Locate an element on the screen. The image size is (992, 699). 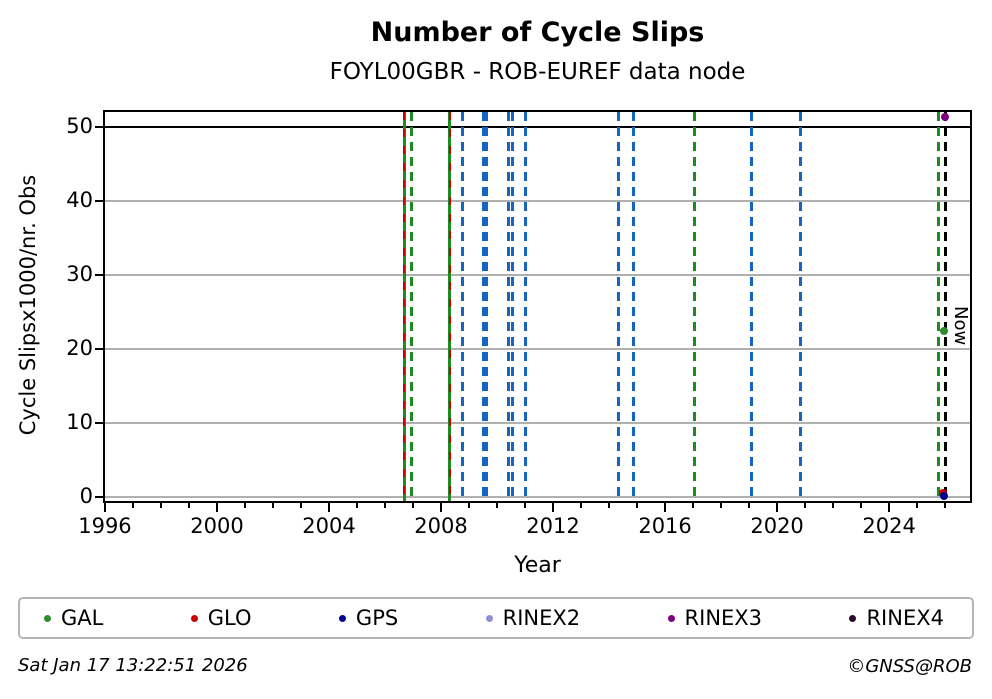
x-tick-label-1996: 1996 is located at coordinates (105, 526).